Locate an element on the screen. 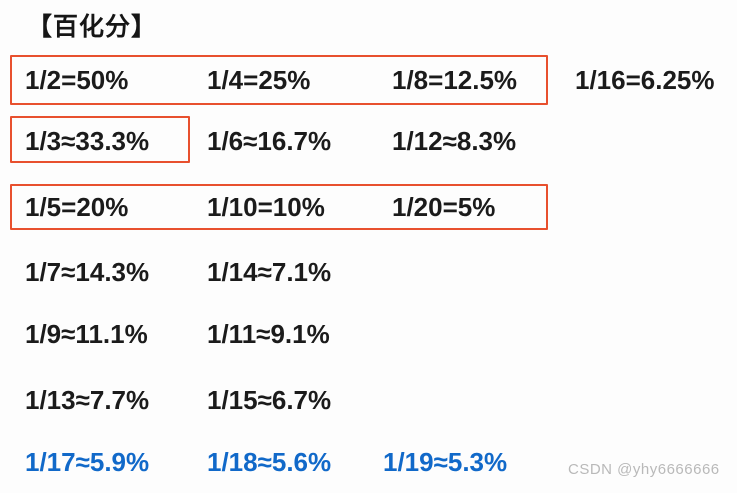  formula-1-19: 1/19≈5.3% is located at coordinates (445, 462).